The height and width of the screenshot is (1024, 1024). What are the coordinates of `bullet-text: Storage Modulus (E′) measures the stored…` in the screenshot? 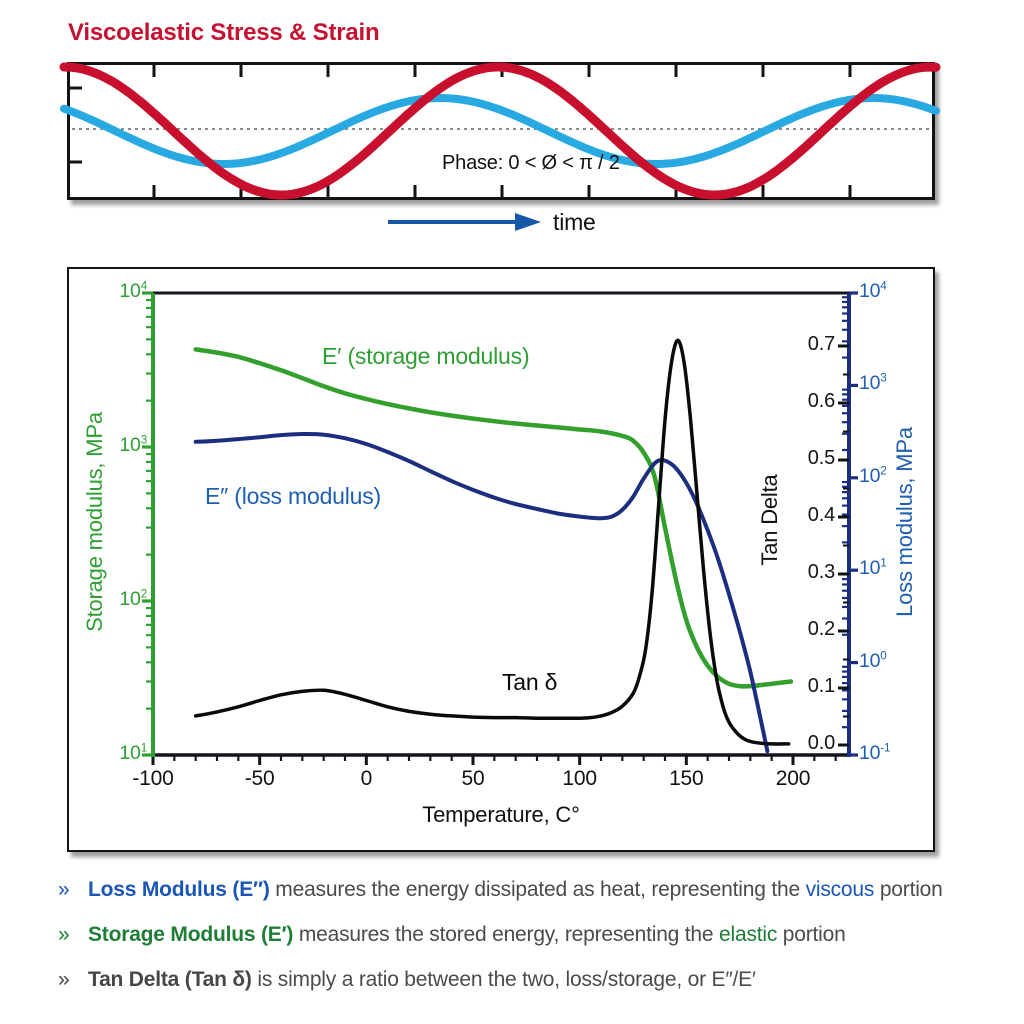 It's located at (467, 935).